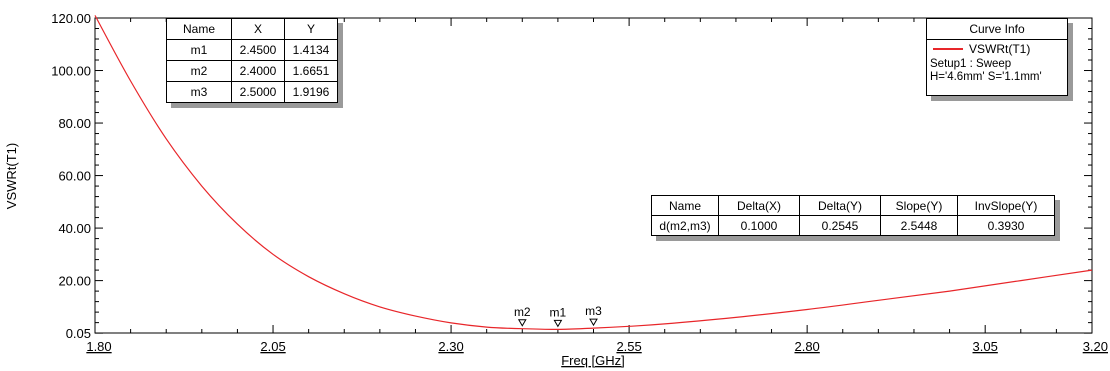 The width and height of the screenshot is (1110, 371). Describe the element at coordinates (985, 346) in the screenshot. I see `x-tick-label: 3.05` at that location.